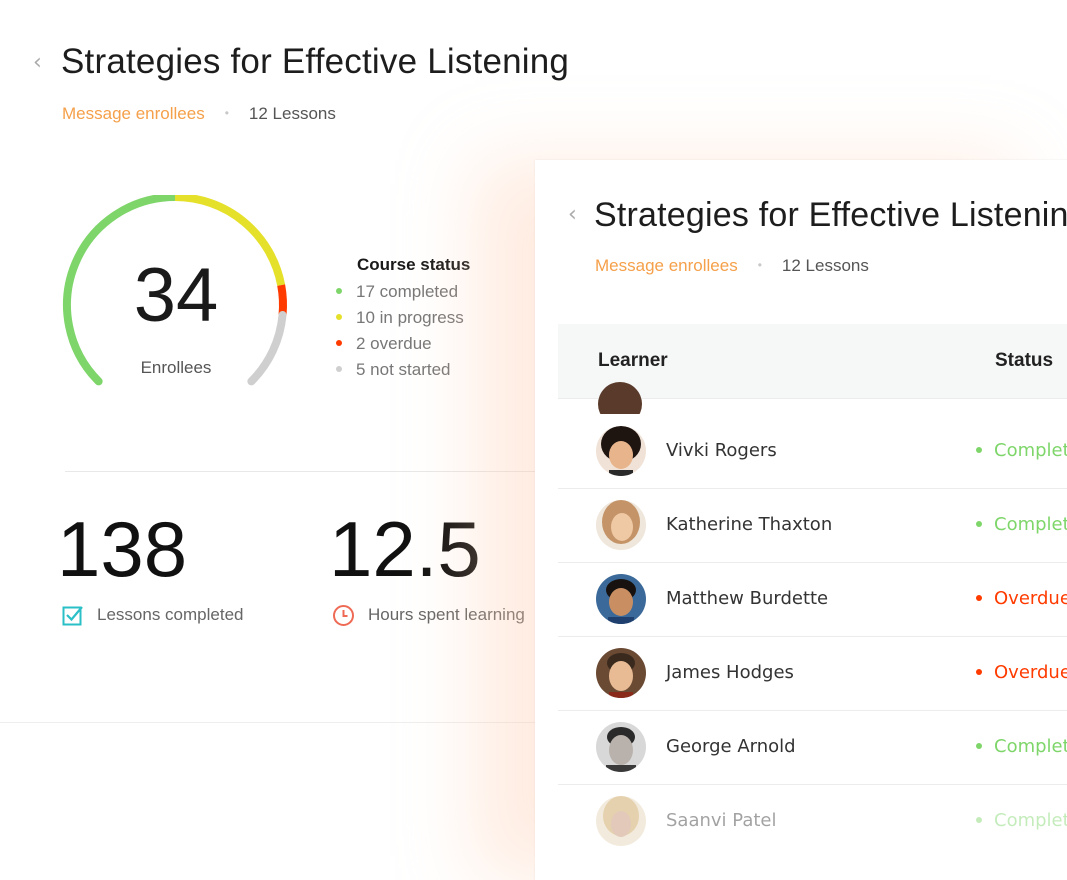 The width and height of the screenshot is (1067, 880). What do you see at coordinates (721, 450) in the screenshot?
I see `learner-name: Vivki Rogers` at bounding box center [721, 450].